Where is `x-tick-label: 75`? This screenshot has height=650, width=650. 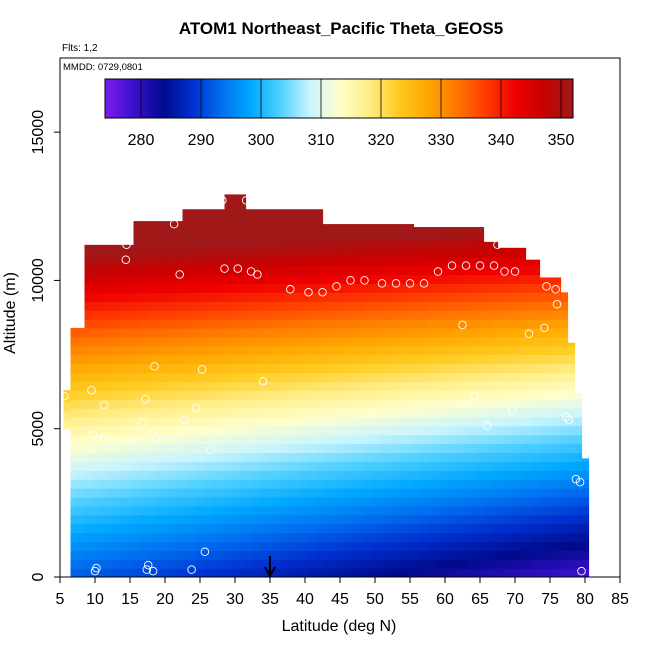 x-tick-label: 75 is located at coordinates (550, 599).